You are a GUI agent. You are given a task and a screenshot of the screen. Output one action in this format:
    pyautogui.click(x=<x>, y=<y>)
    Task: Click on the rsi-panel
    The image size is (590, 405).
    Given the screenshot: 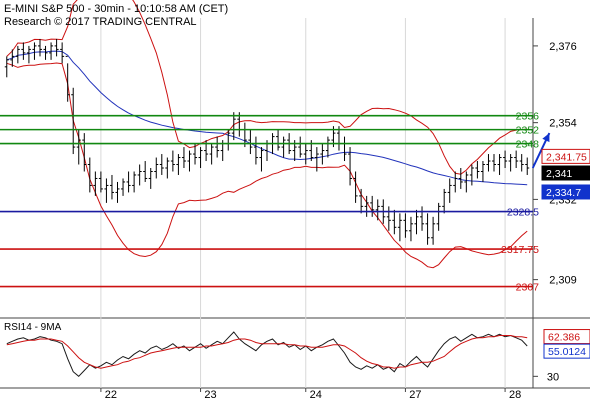 What is the action you would take?
    pyautogui.click(x=267, y=354)
    